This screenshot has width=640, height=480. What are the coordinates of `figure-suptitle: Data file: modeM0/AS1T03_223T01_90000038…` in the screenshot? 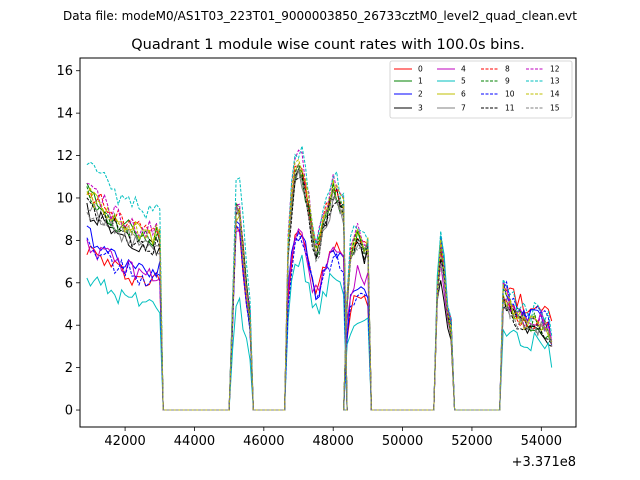 It's located at (320, 16).